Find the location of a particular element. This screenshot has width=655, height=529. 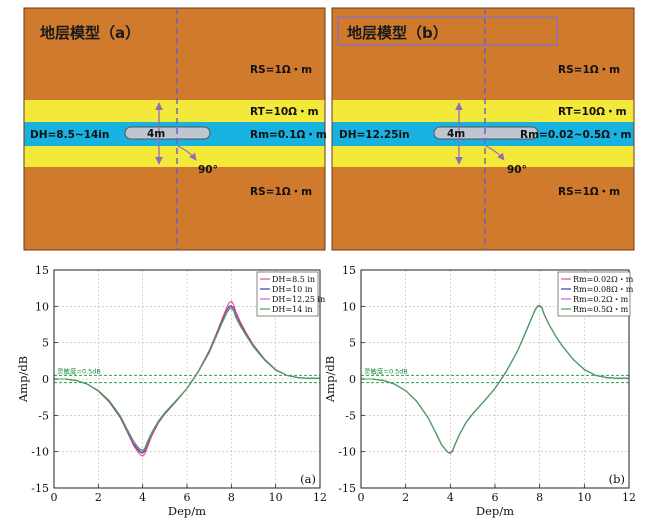

y-tick-label-a: -15 is located at coordinates (40, 488).